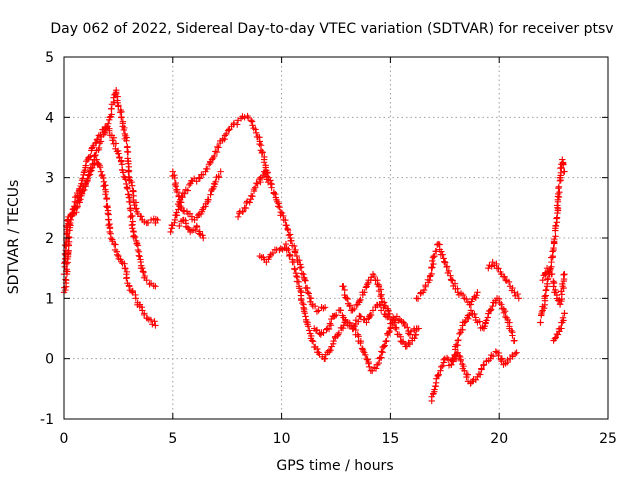 The width and height of the screenshot is (640, 480). What do you see at coordinates (390, 439) in the screenshot?
I see `x-tick-label: 15` at bounding box center [390, 439].